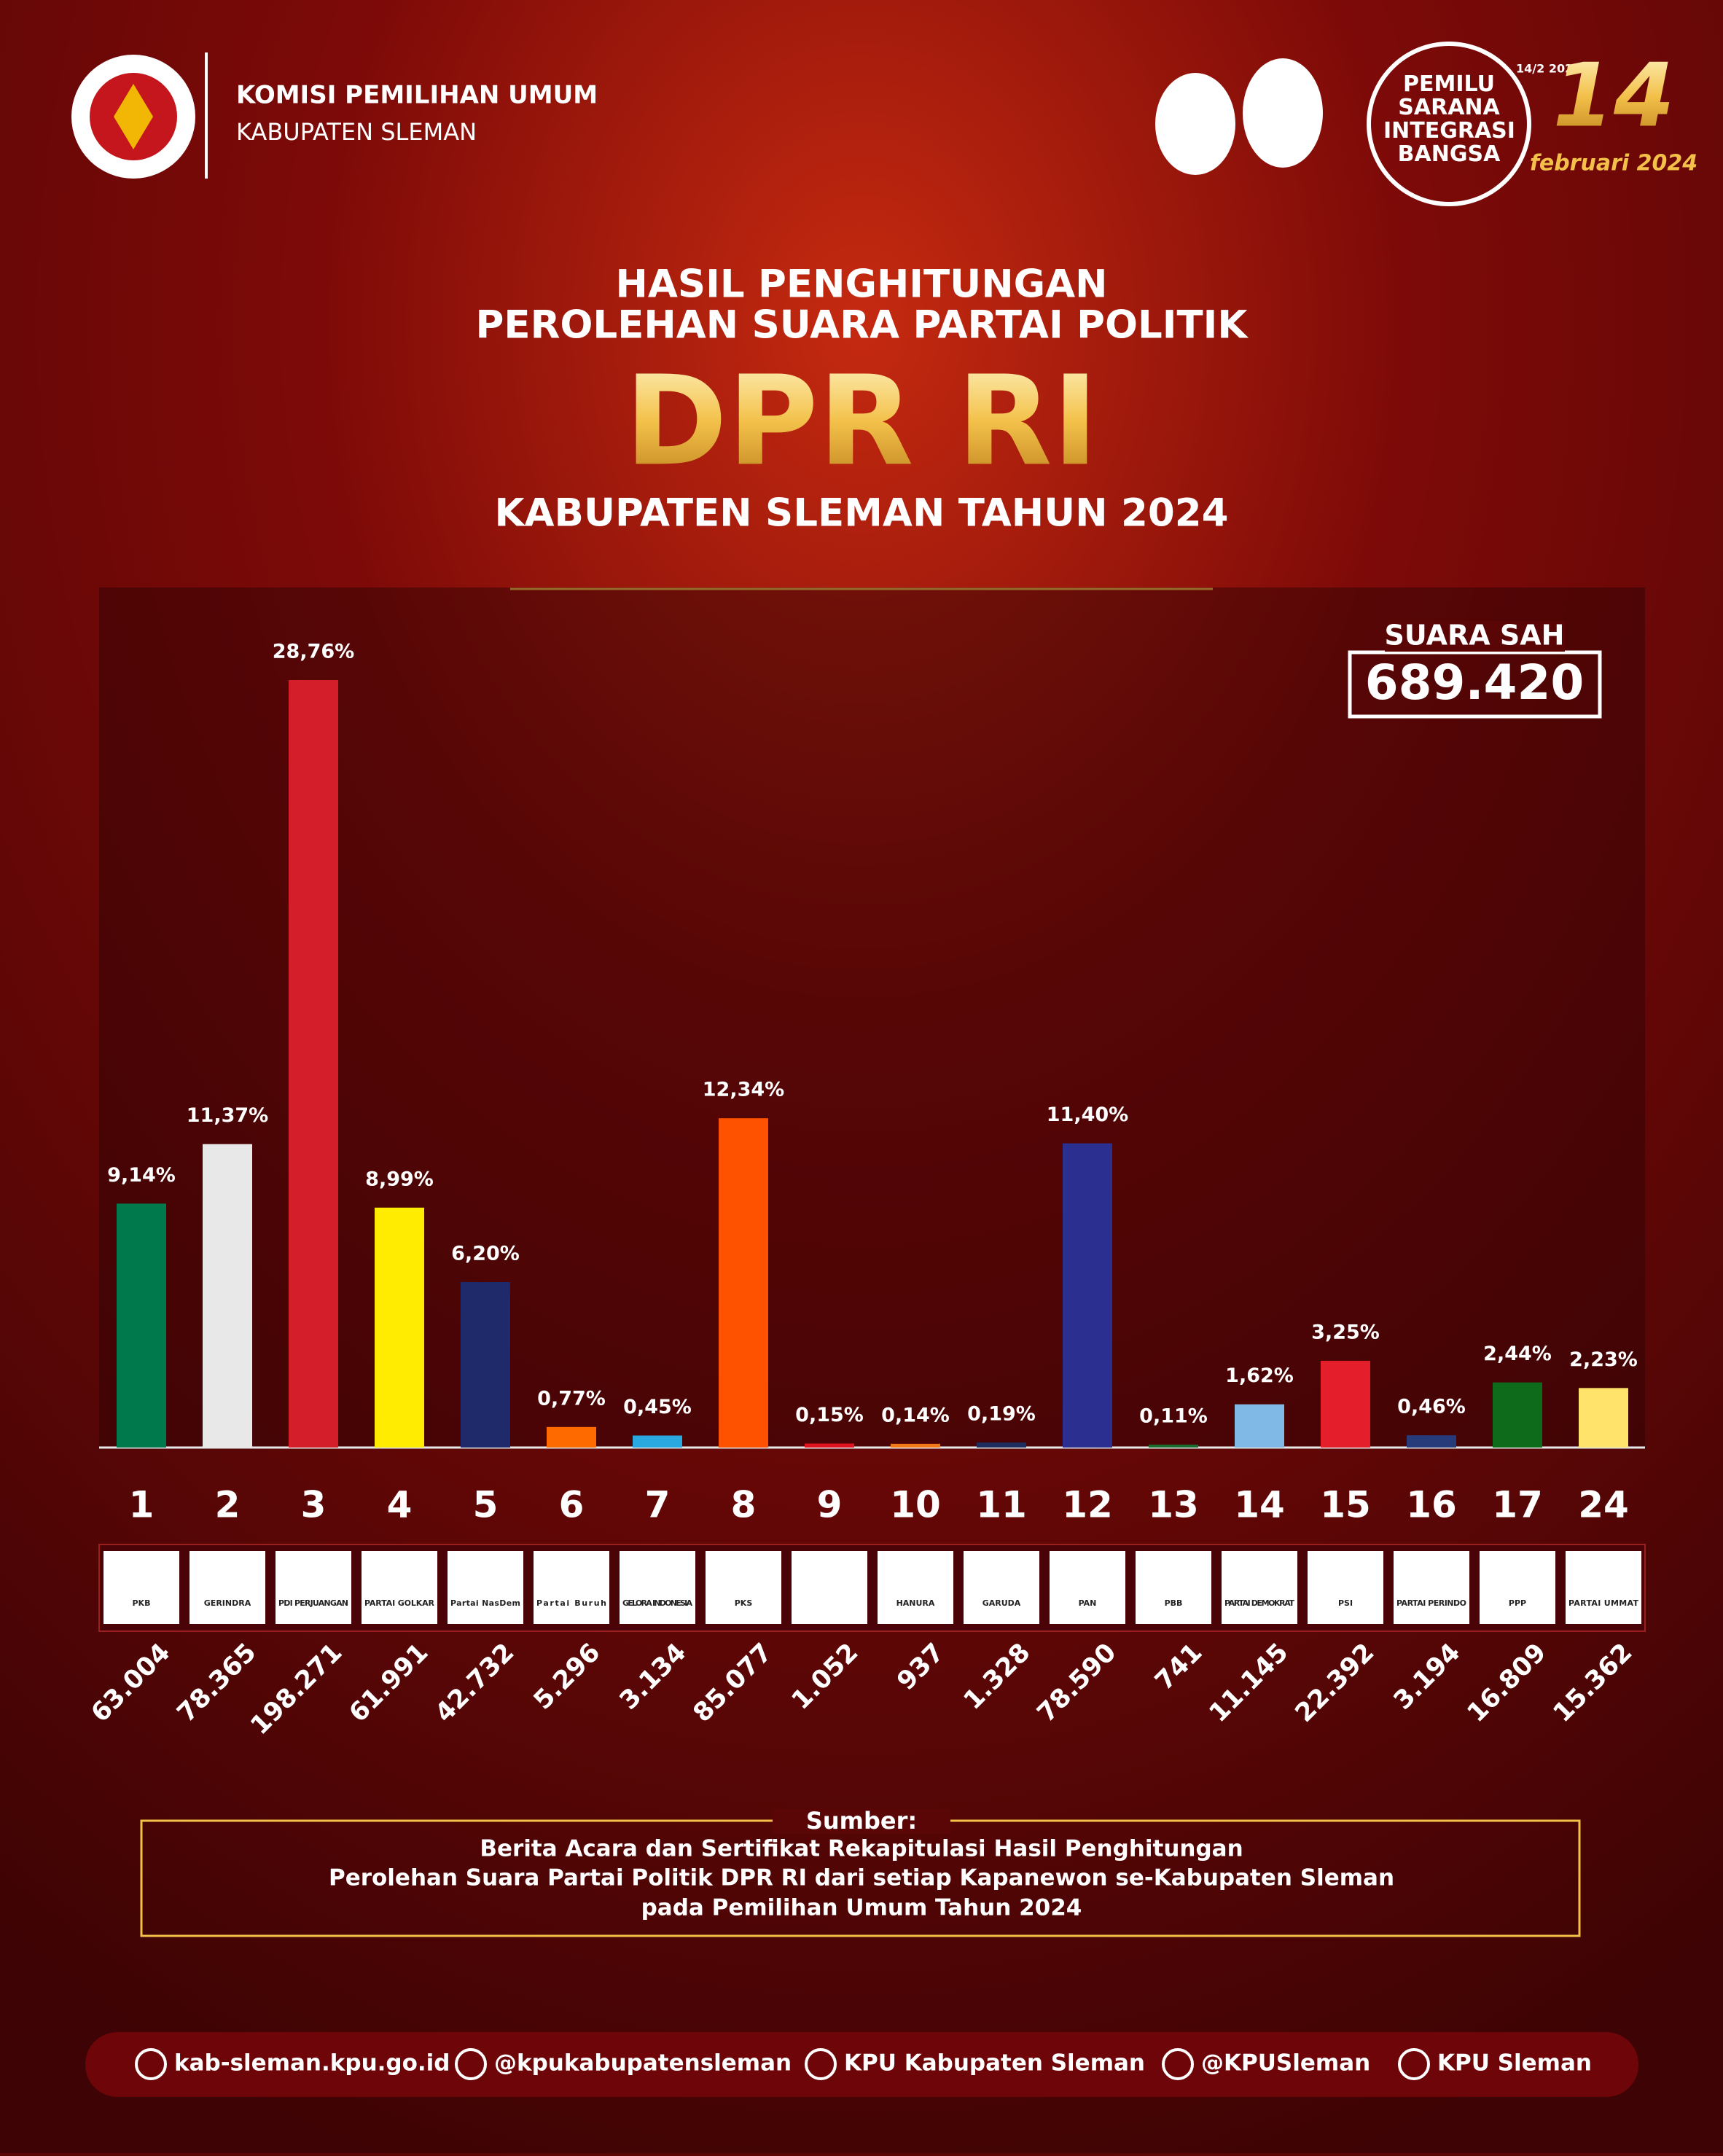  I want to click on total-label: SUARA SAH, so click(1475, 636).